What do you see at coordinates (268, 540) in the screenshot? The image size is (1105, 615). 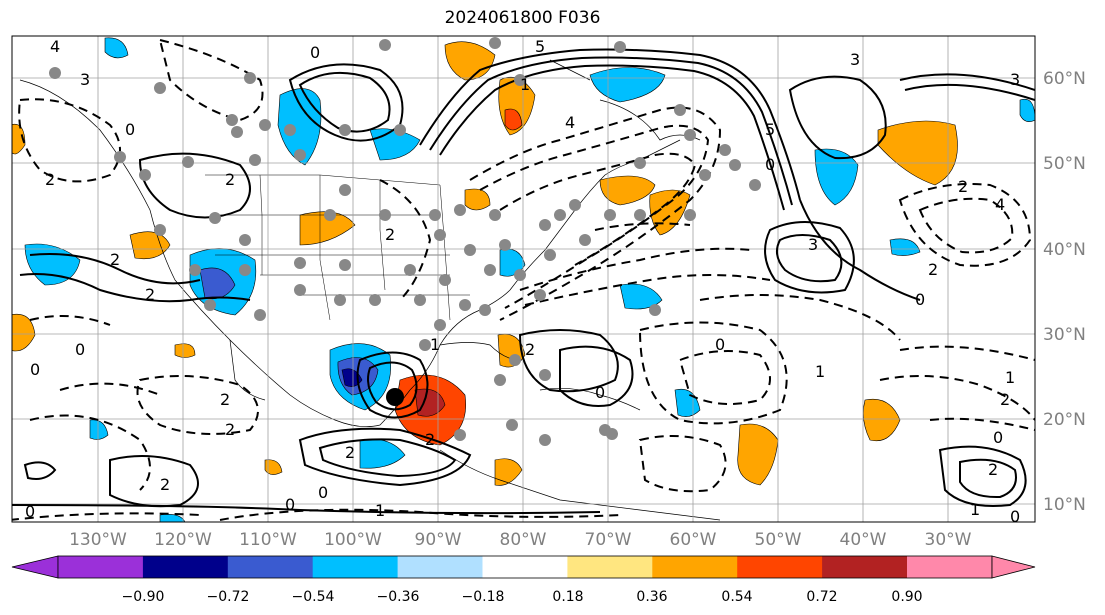 I see `lon-label: 110°W` at bounding box center [268, 540].